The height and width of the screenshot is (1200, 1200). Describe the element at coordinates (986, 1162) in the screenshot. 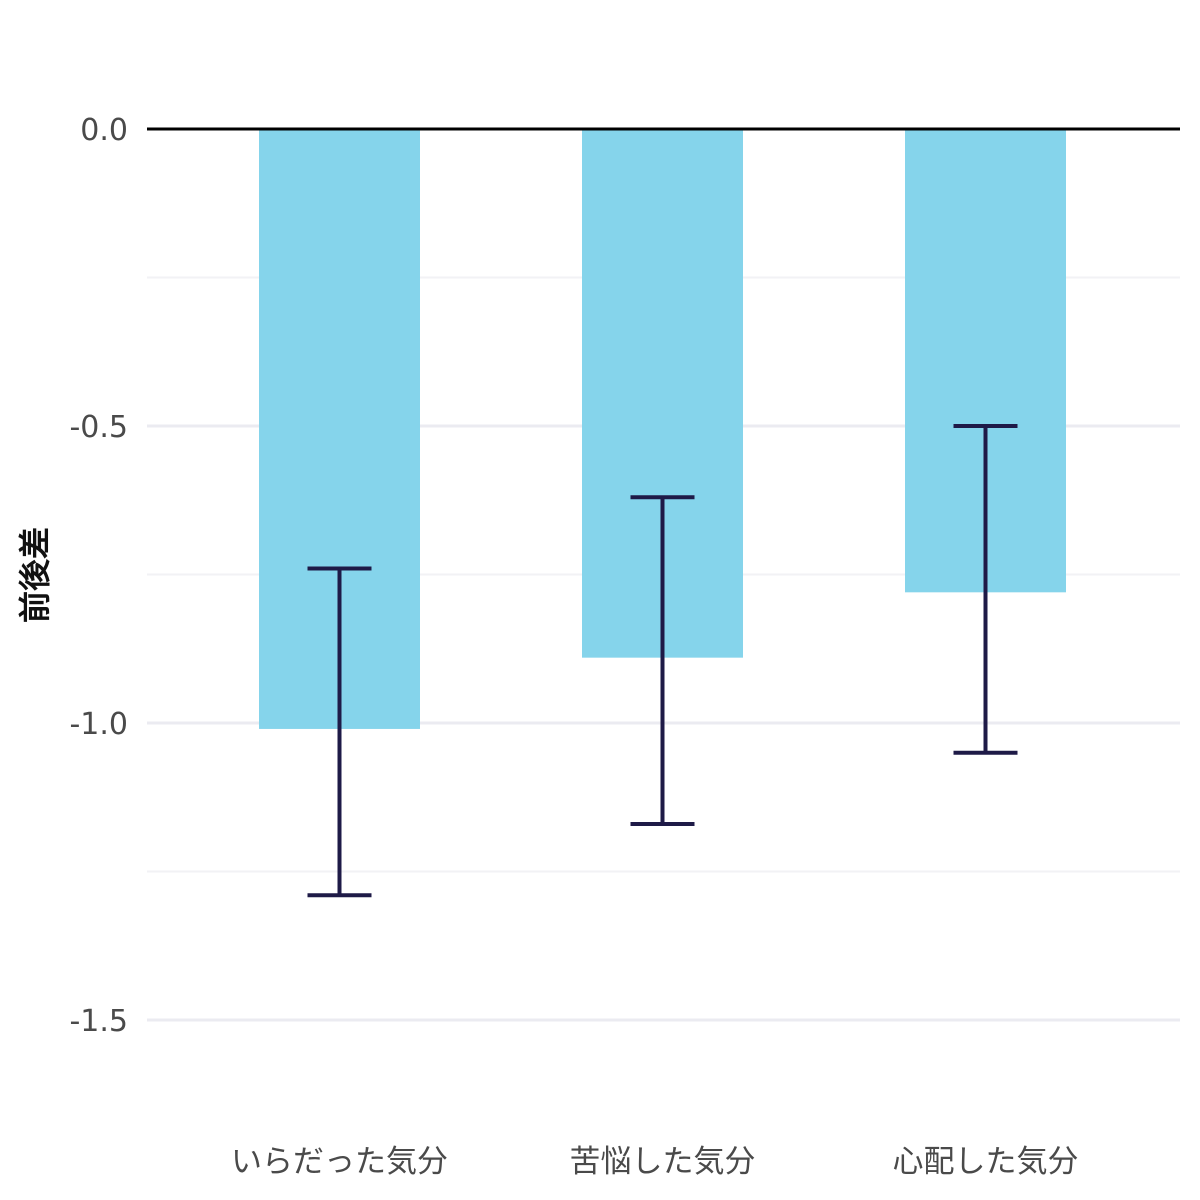

I see `x-category-label: 心配した気分` at that location.